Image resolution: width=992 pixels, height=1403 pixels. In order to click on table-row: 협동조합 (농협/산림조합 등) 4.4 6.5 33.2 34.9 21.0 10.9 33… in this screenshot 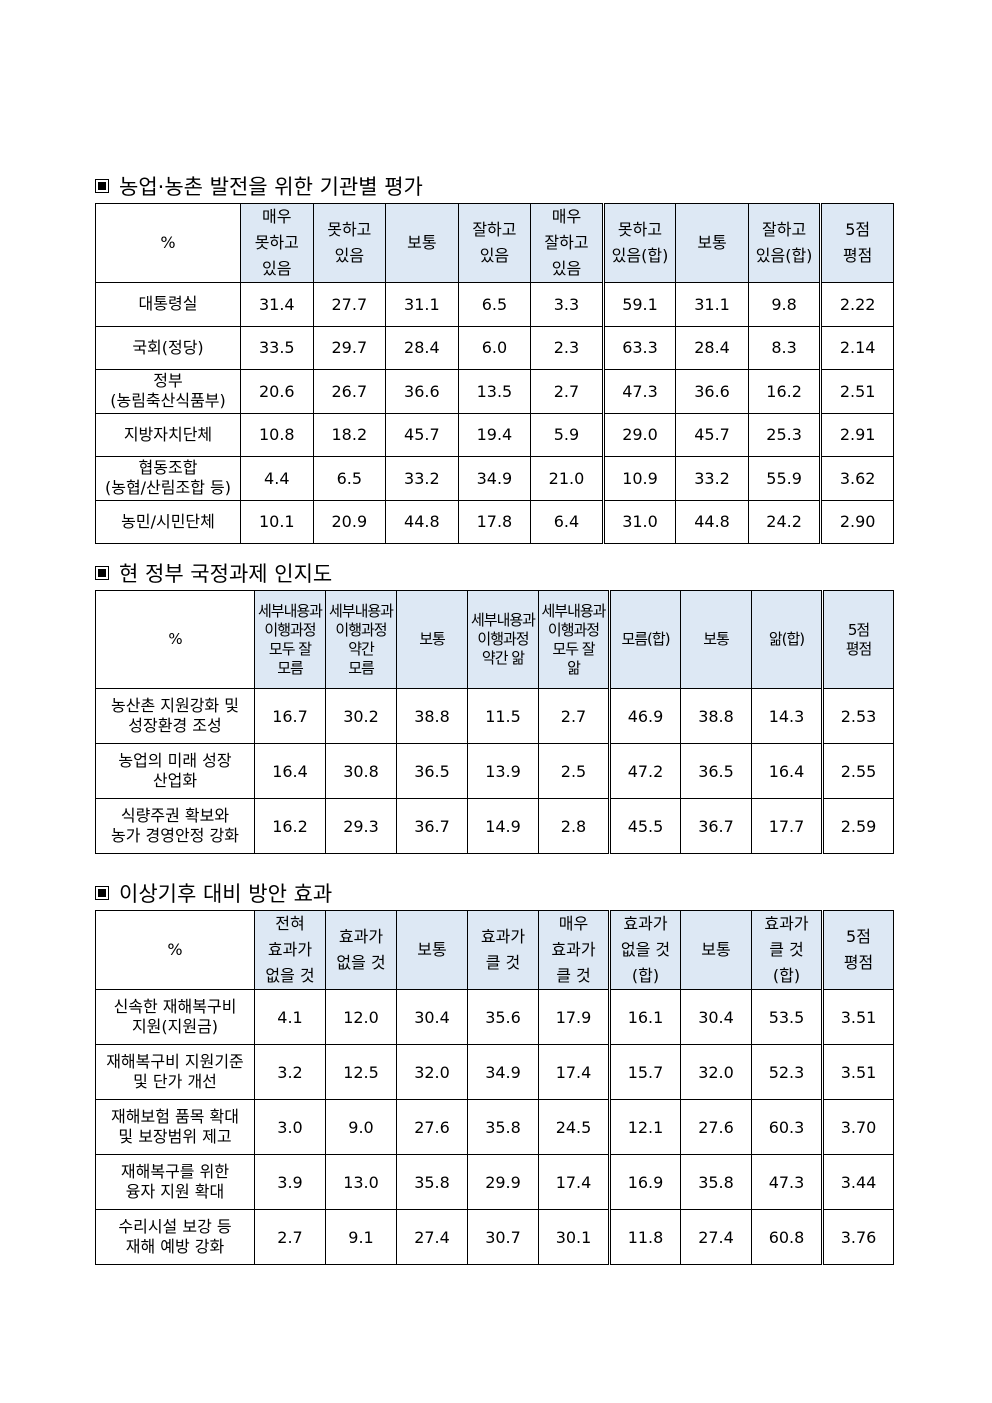, I will do `click(494, 478)`.